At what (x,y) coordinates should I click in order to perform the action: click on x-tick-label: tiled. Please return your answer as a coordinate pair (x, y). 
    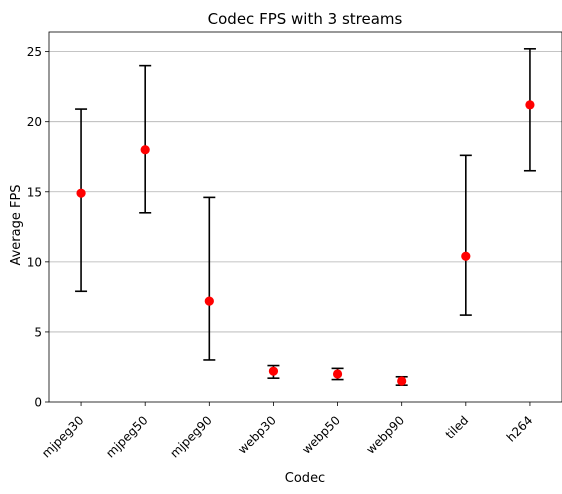
    Looking at the image, I should click on (457, 427).